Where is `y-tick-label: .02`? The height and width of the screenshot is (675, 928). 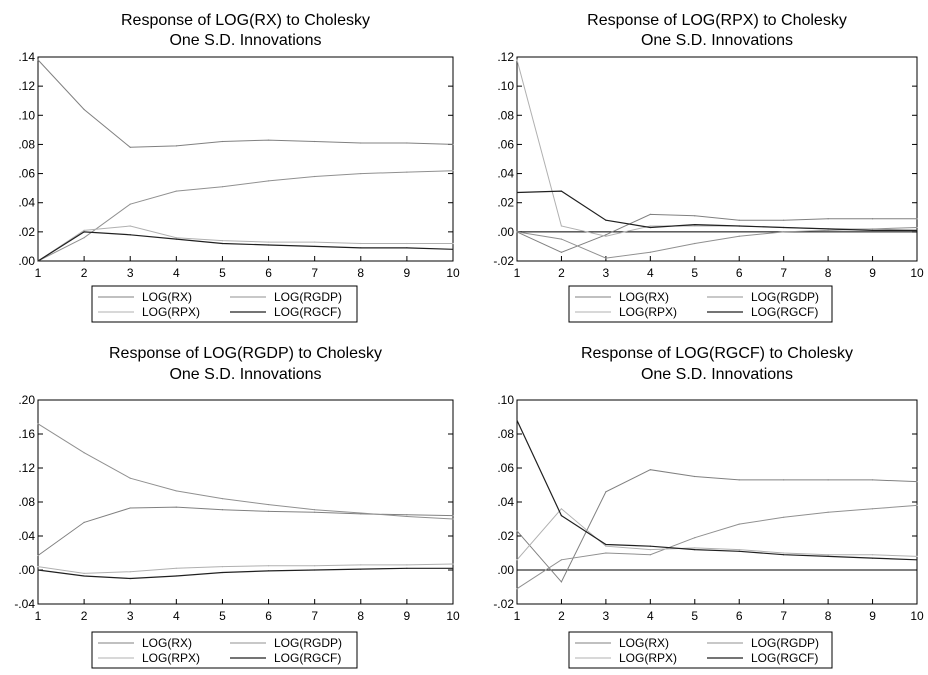 y-tick-label: .02 is located at coordinates (26, 232).